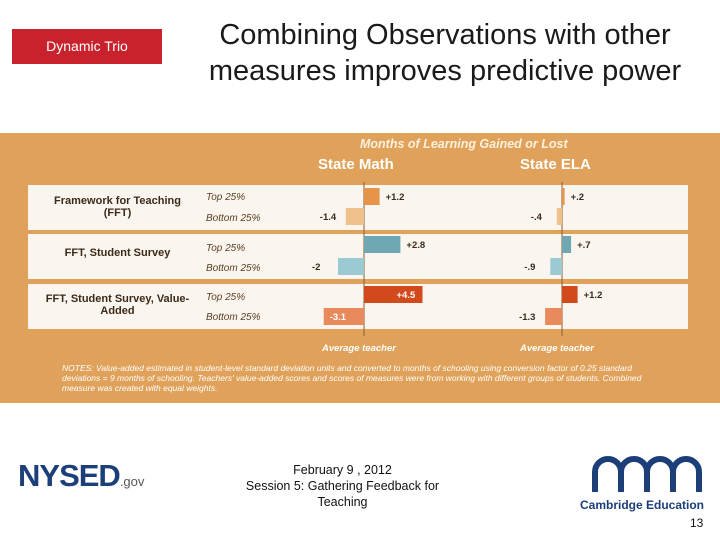  I want to click on bar-value-label: -1.4, so click(328, 217).